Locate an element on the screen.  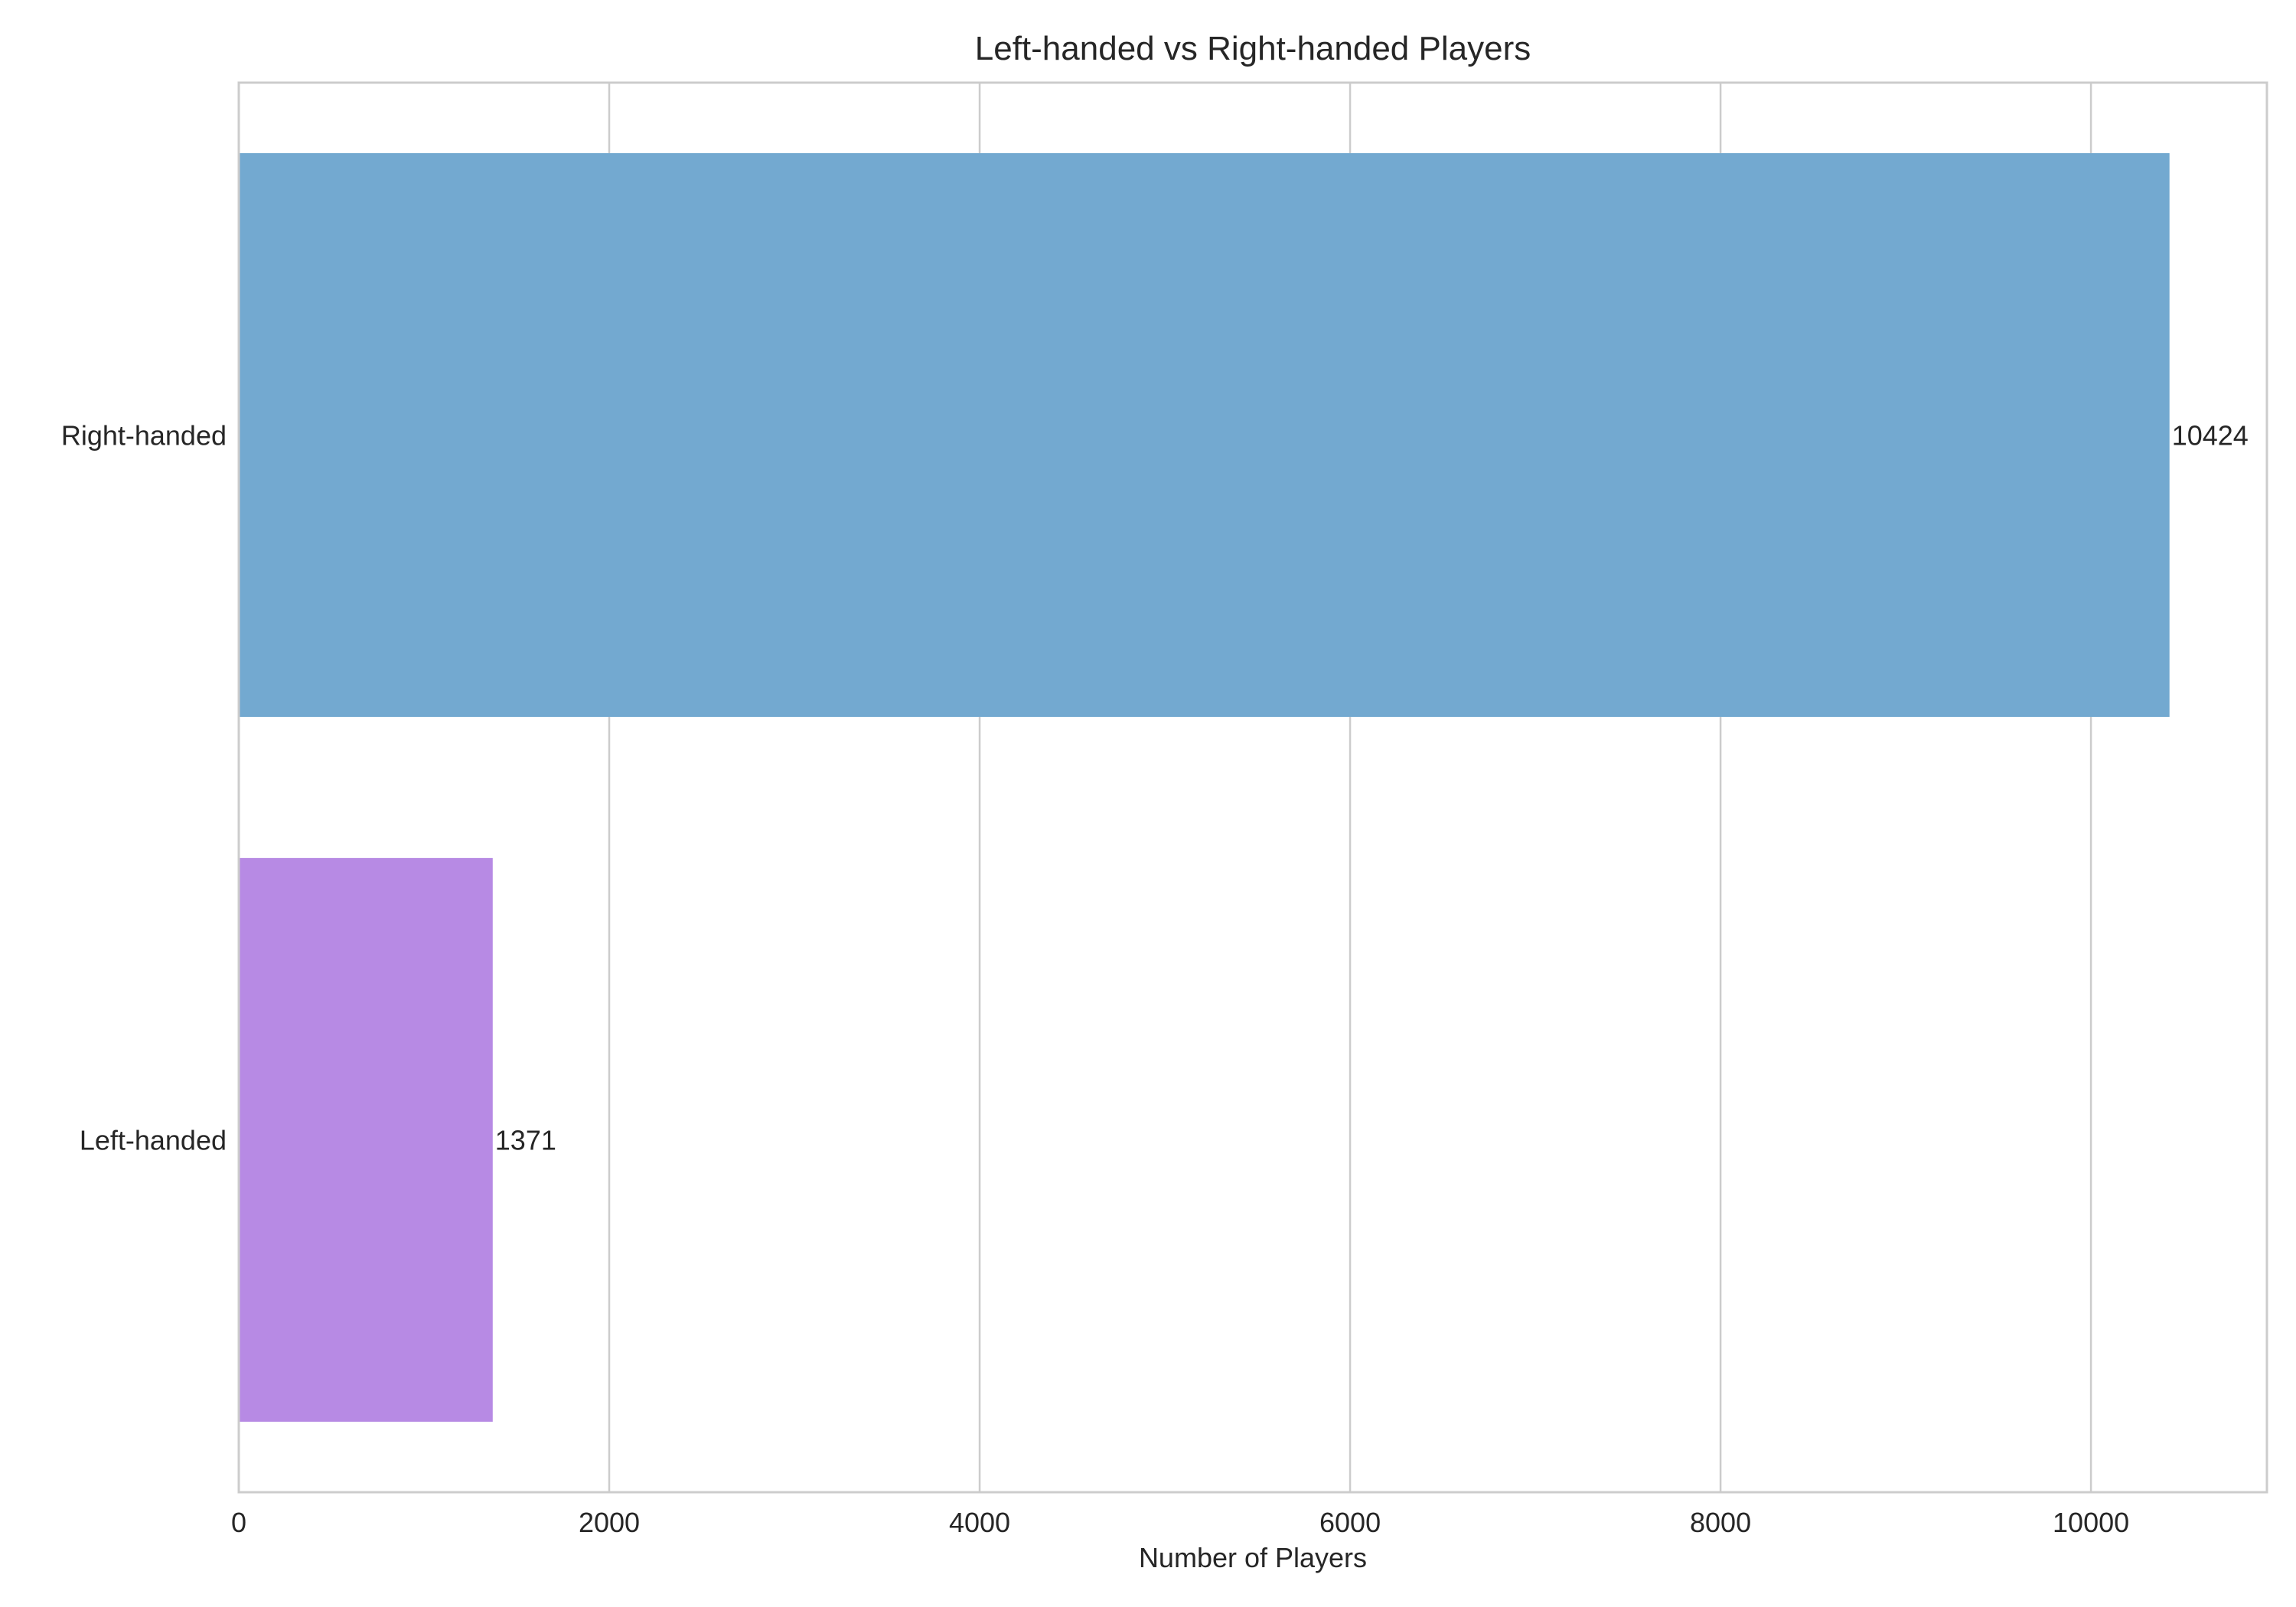
x-tick-label: 10000 is located at coordinates (2091, 1523).